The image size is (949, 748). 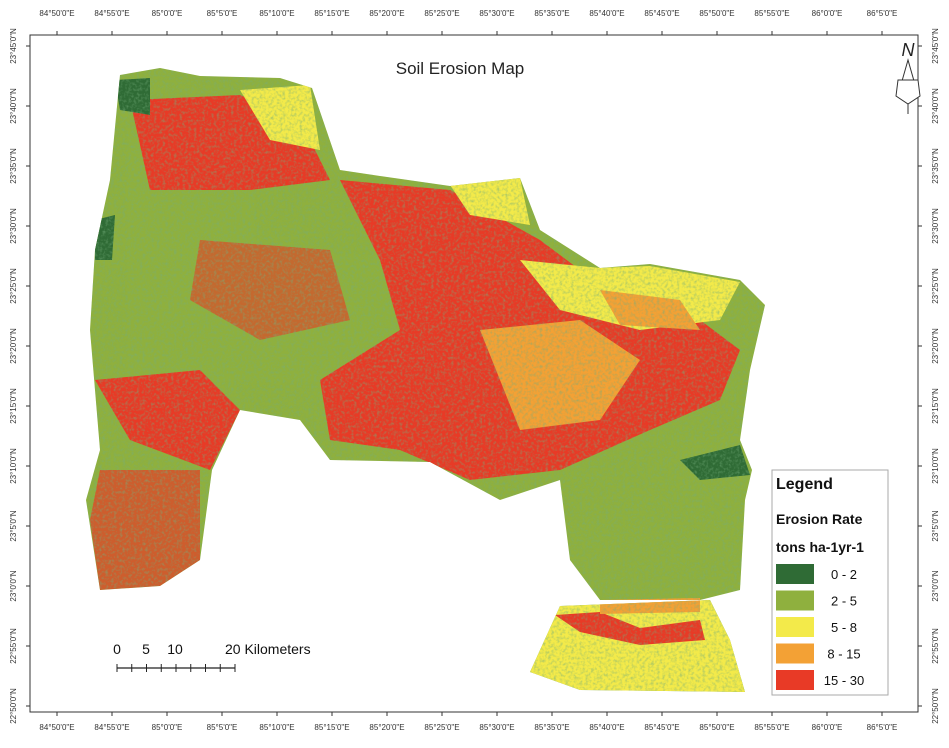 I want to click on scale-label: 0, so click(x=117, y=649).